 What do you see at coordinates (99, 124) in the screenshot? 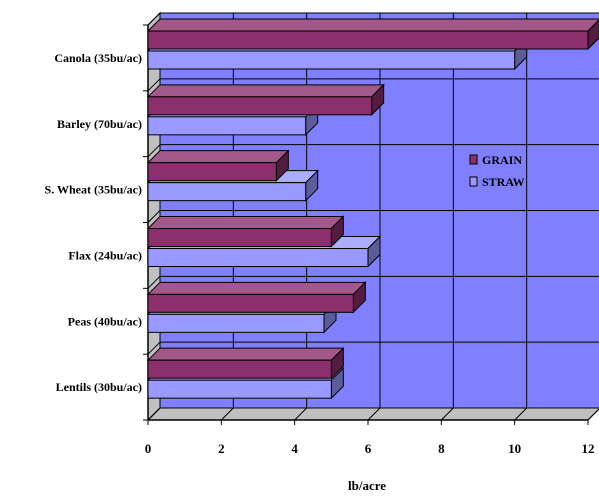
I see `y-tick-label: Barley (70bu/ac)` at bounding box center [99, 124].